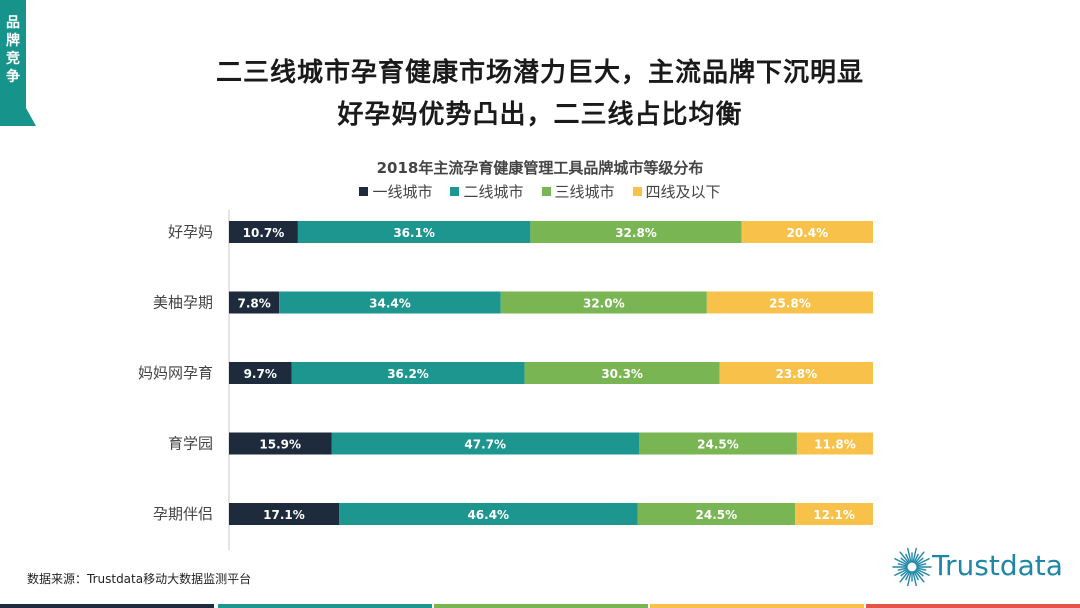  What do you see at coordinates (539, 73) in the screenshot?
I see `headline-line-1: 二三线城市孕育健康市场潜力巨大，主流品牌下沉明显` at bounding box center [539, 73].